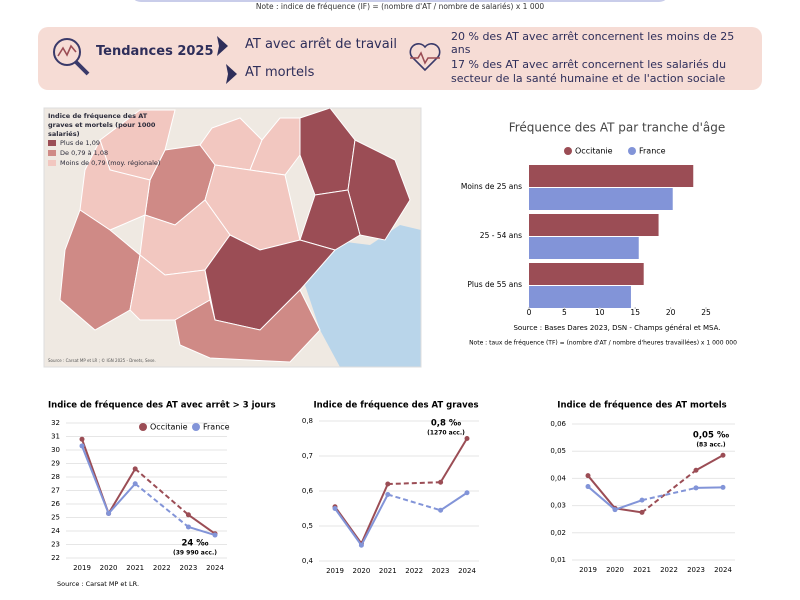 The image size is (800, 600). What do you see at coordinates (55, 423) in the screenshot?
I see `y-tick-label: 32` at bounding box center [55, 423].